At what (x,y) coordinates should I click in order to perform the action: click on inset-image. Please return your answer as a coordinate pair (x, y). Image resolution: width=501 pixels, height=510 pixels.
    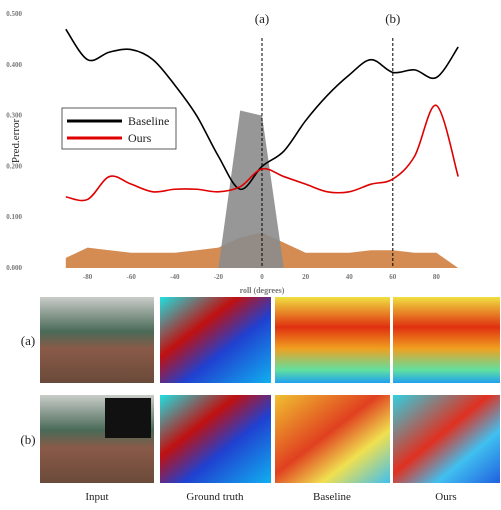
    Looking at the image, I should click on (128, 418).